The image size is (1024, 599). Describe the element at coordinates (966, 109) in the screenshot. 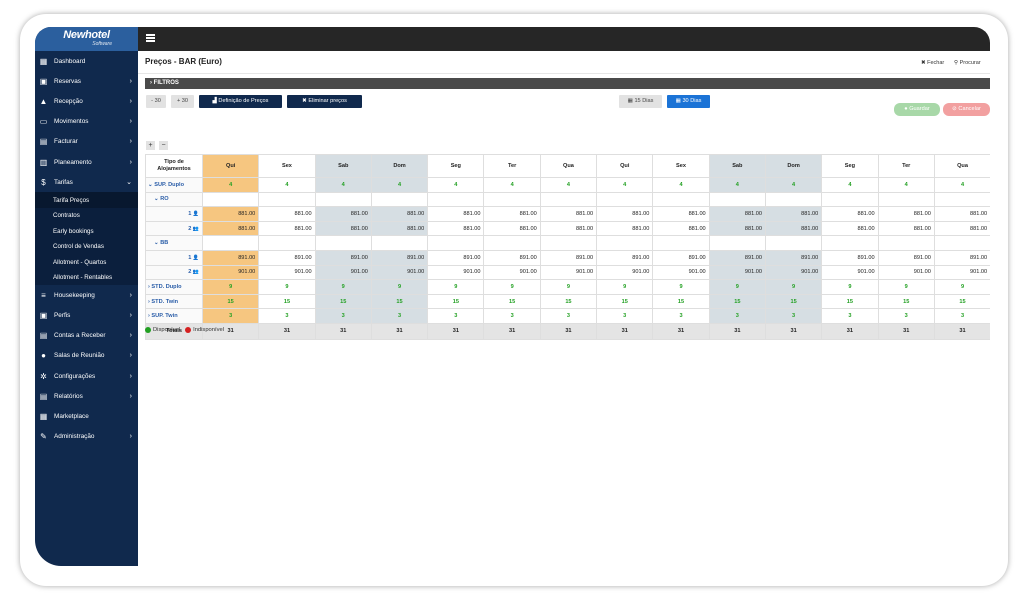

I see `cancel-button: ⊘ Cancelar` at that location.